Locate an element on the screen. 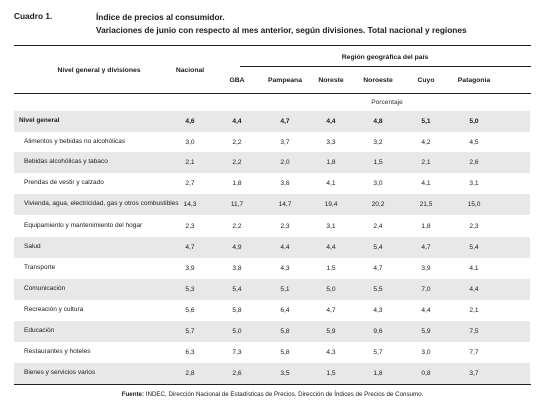 This screenshot has width=545, height=413. cell-region-4: 9,6 is located at coordinates (378, 331).